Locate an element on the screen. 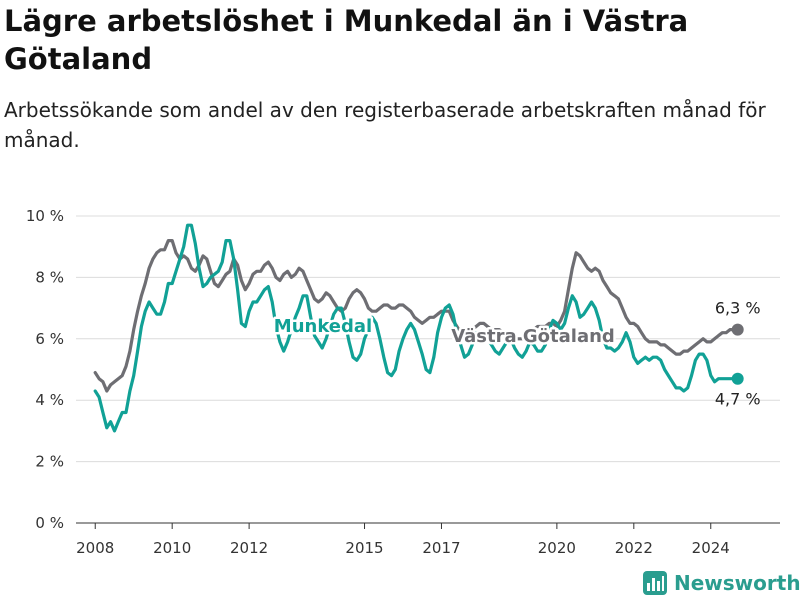 Image resolution: width=800 pixels, height=600 pixels. x-tick-label: 2010 is located at coordinates (172, 548).